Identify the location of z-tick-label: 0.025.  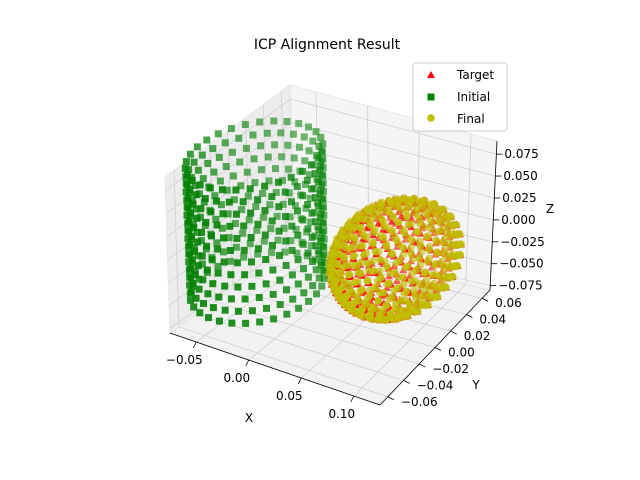
(519, 198).